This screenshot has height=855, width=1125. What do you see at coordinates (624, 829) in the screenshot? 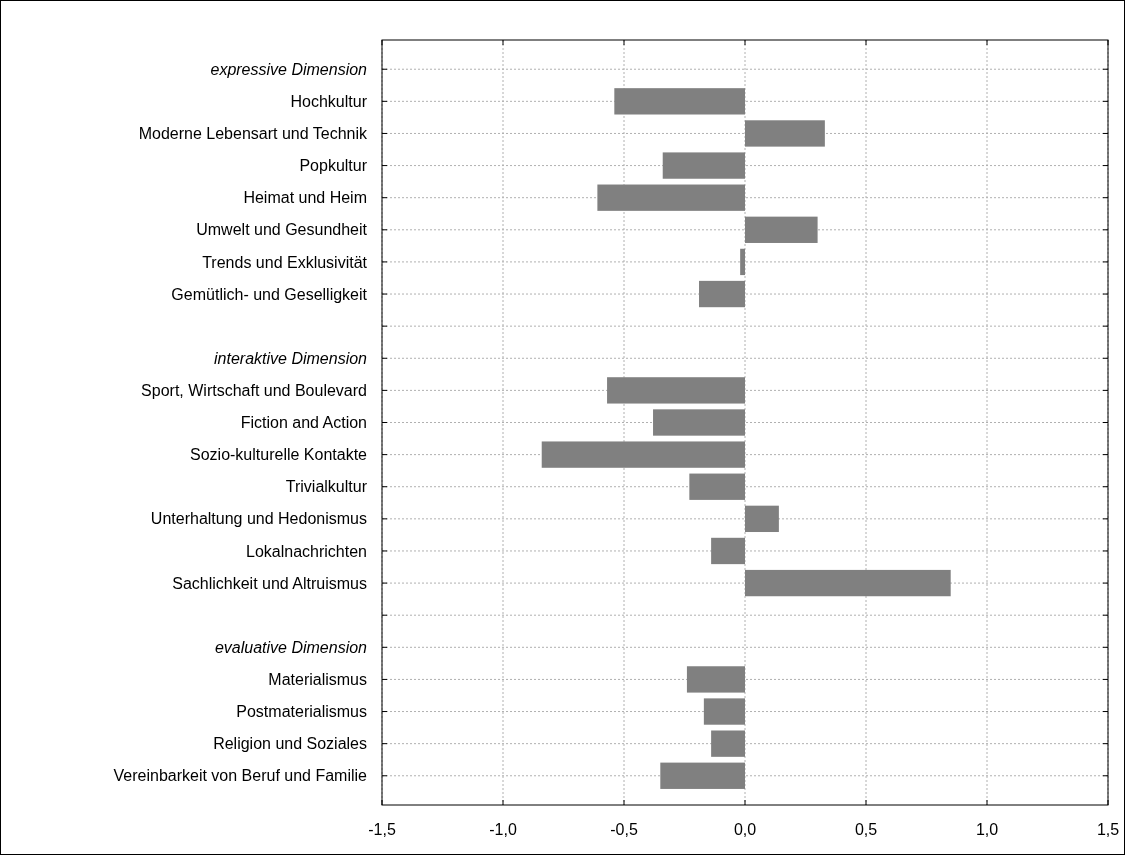
I see `x-tick-label: -0,5` at bounding box center [624, 829].